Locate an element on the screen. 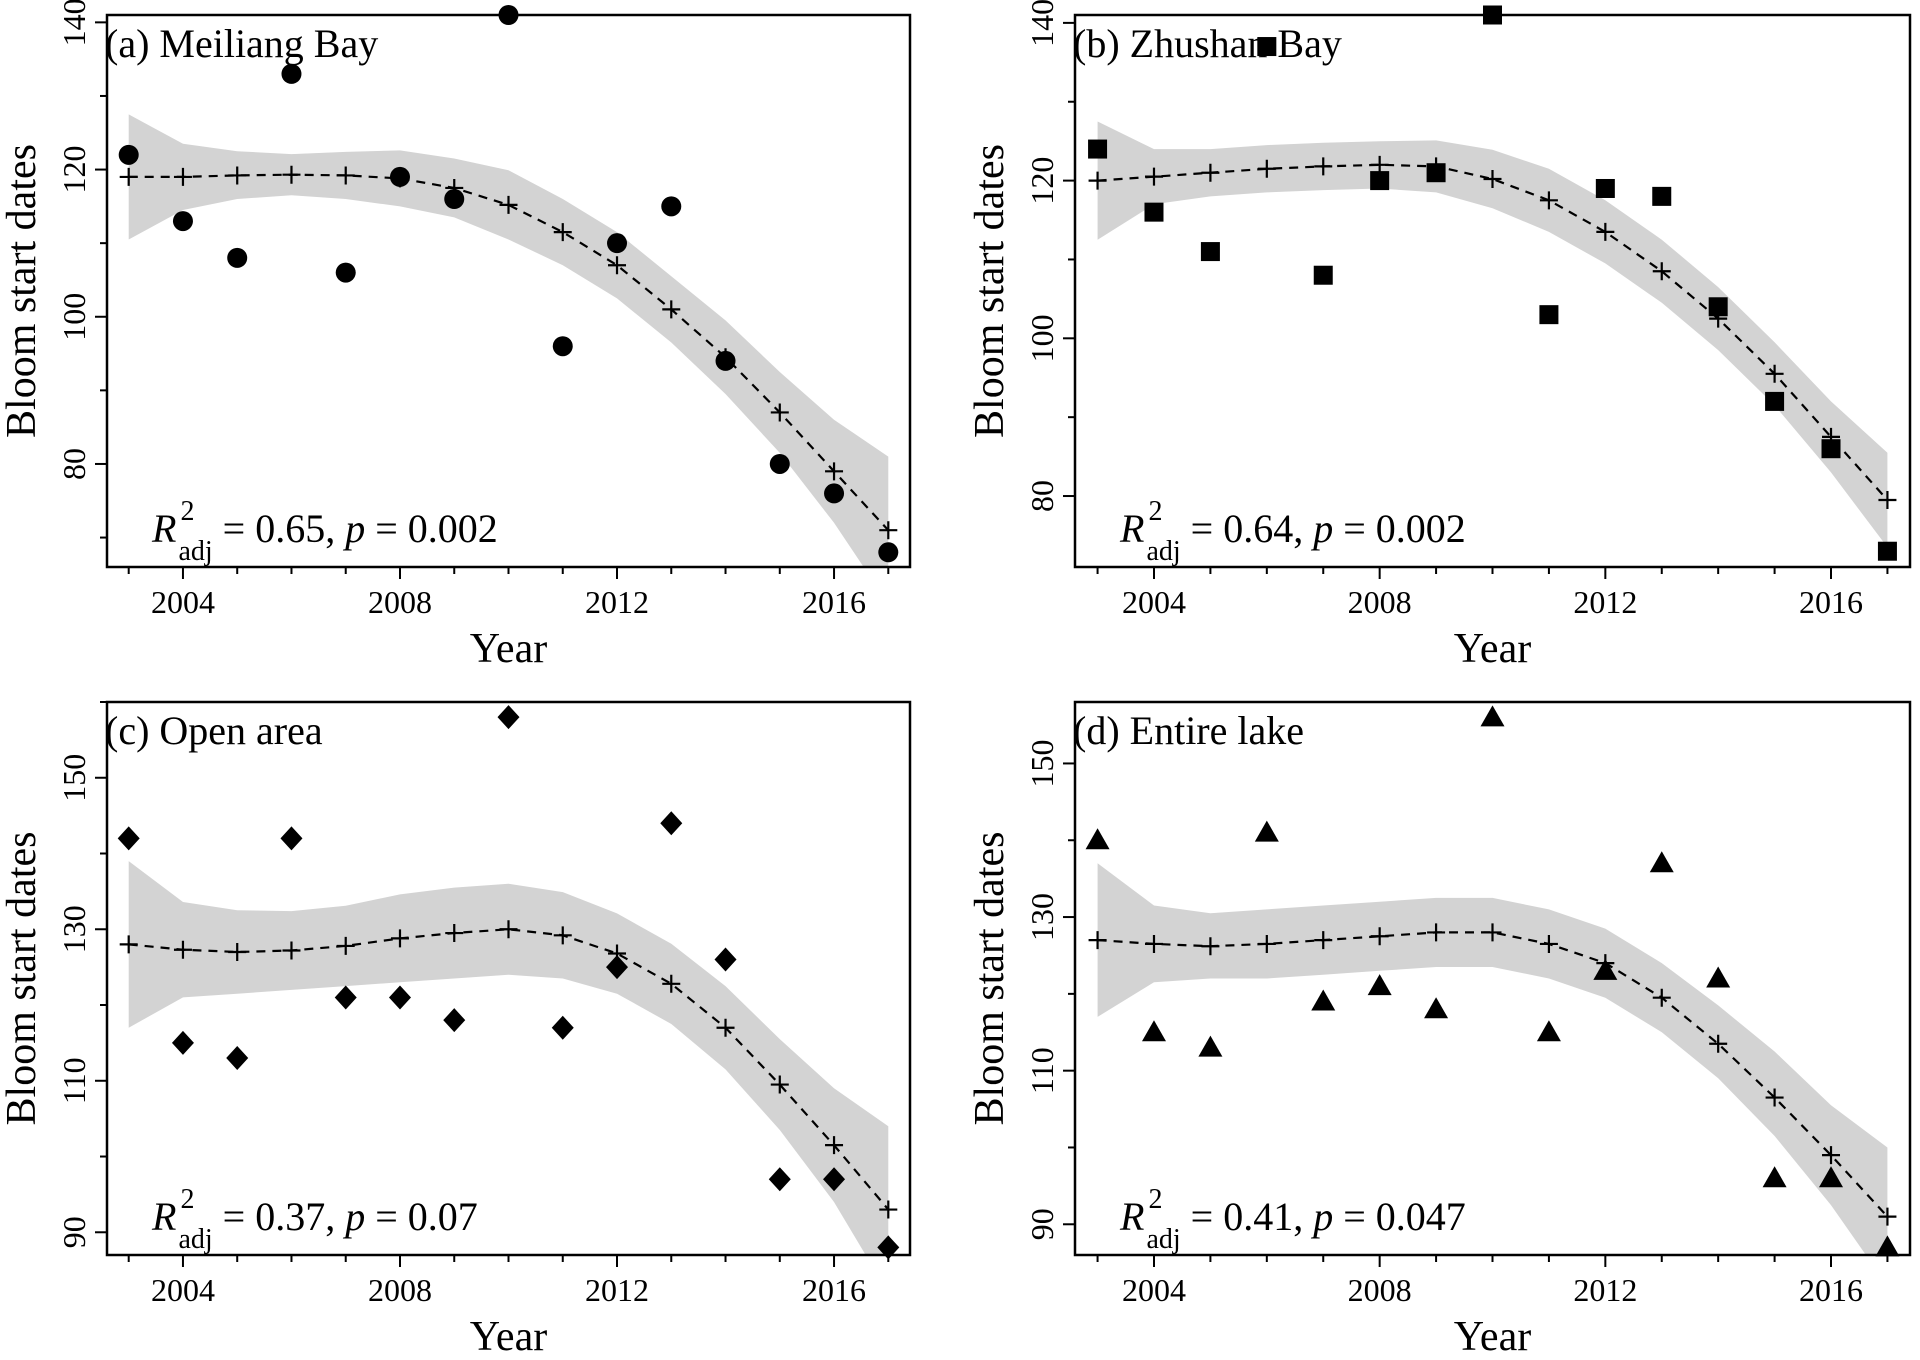 The width and height of the screenshot is (1920, 1360). stat-sub: adj is located at coordinates (1163, 1239).